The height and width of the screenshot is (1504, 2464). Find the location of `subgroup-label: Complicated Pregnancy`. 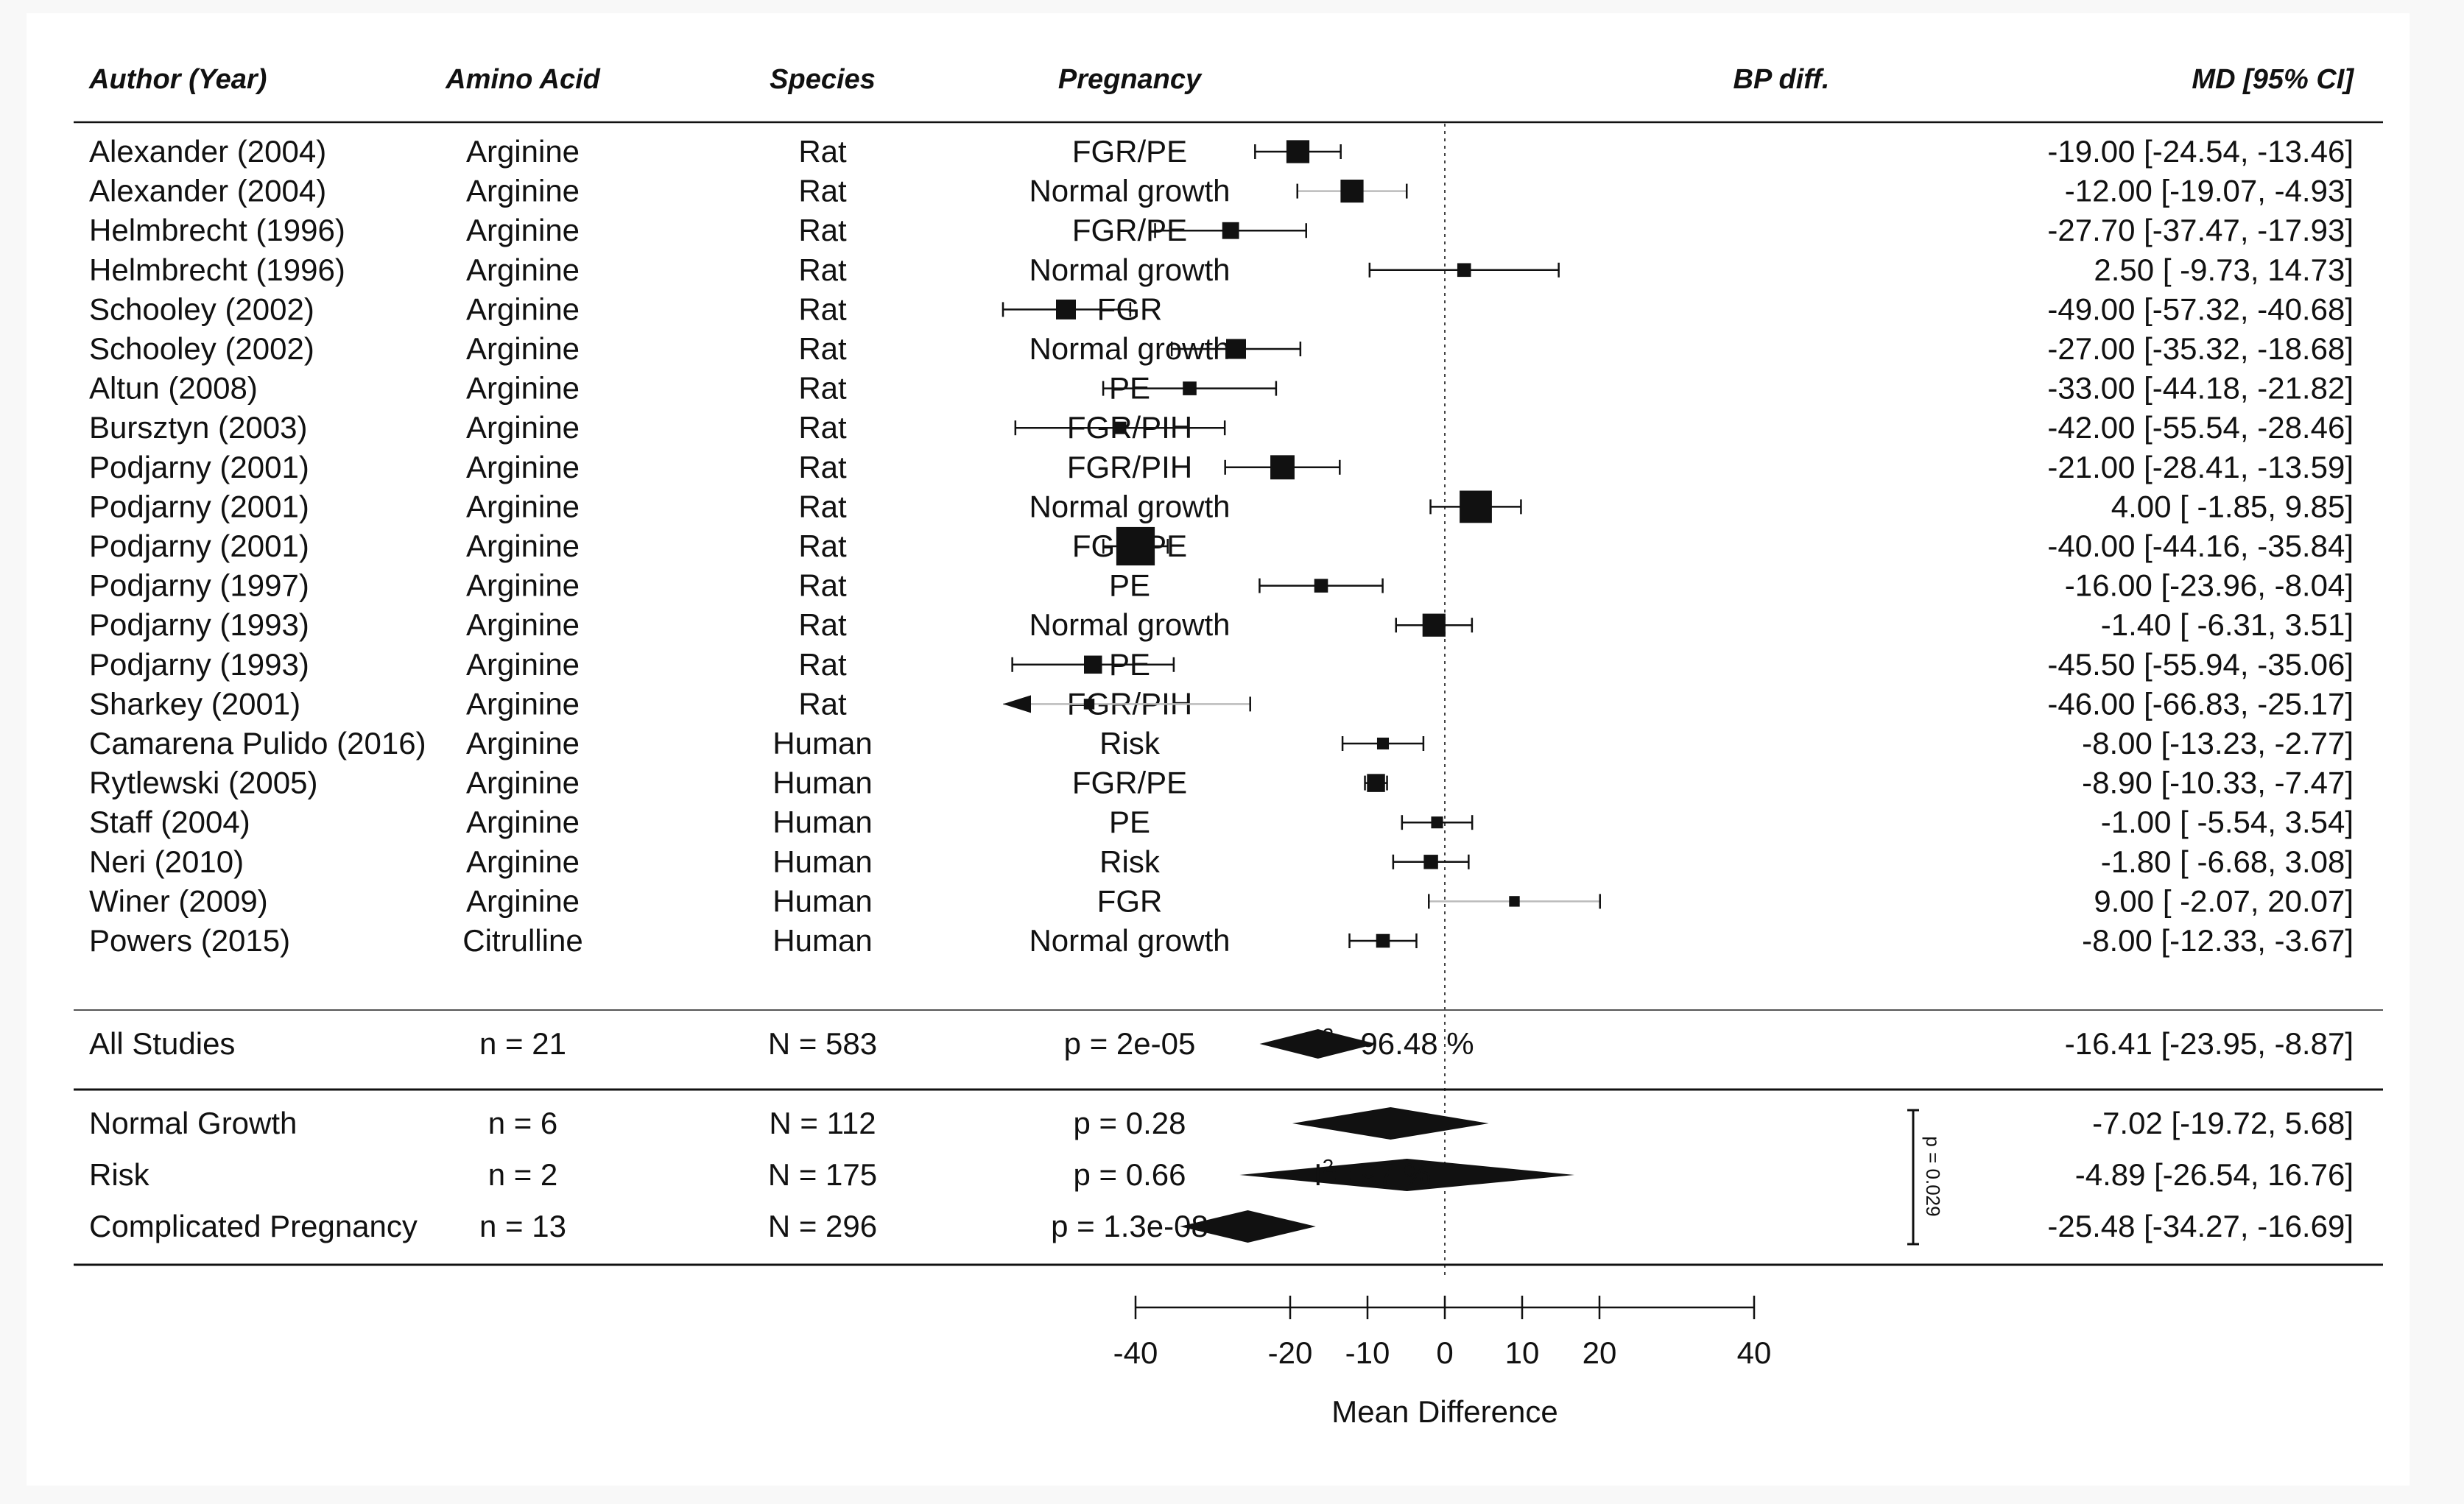

subgroup-label: Complicated Pregnancy is located at coordinates (253, 1226).